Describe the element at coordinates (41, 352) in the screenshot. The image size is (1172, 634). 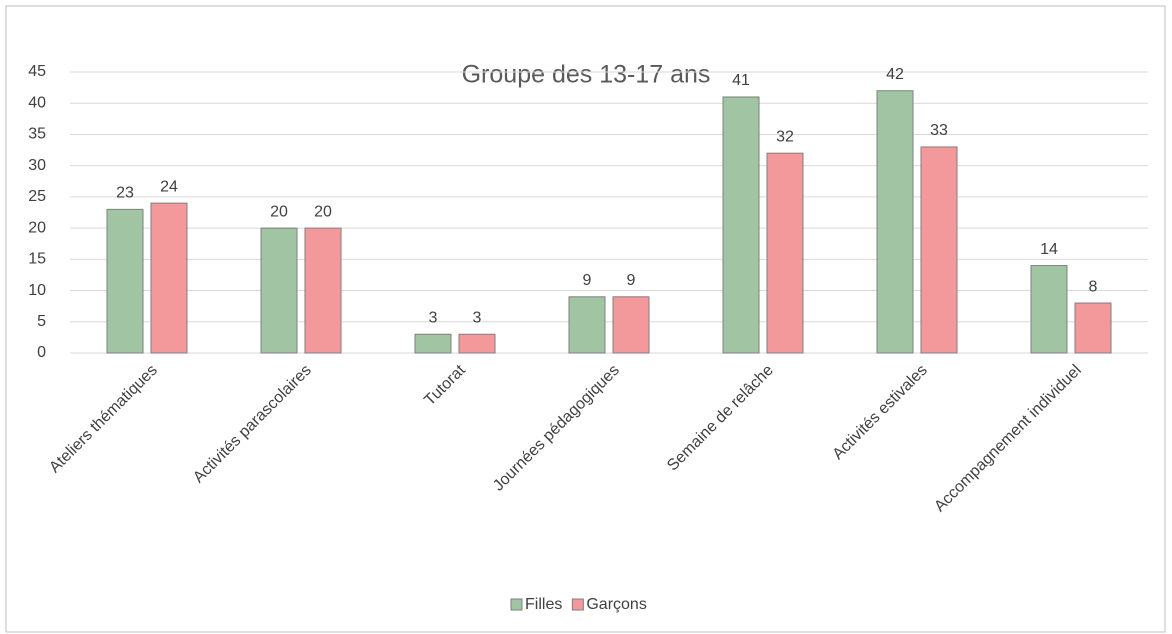
I see `y-tick-label: 0` at that location.